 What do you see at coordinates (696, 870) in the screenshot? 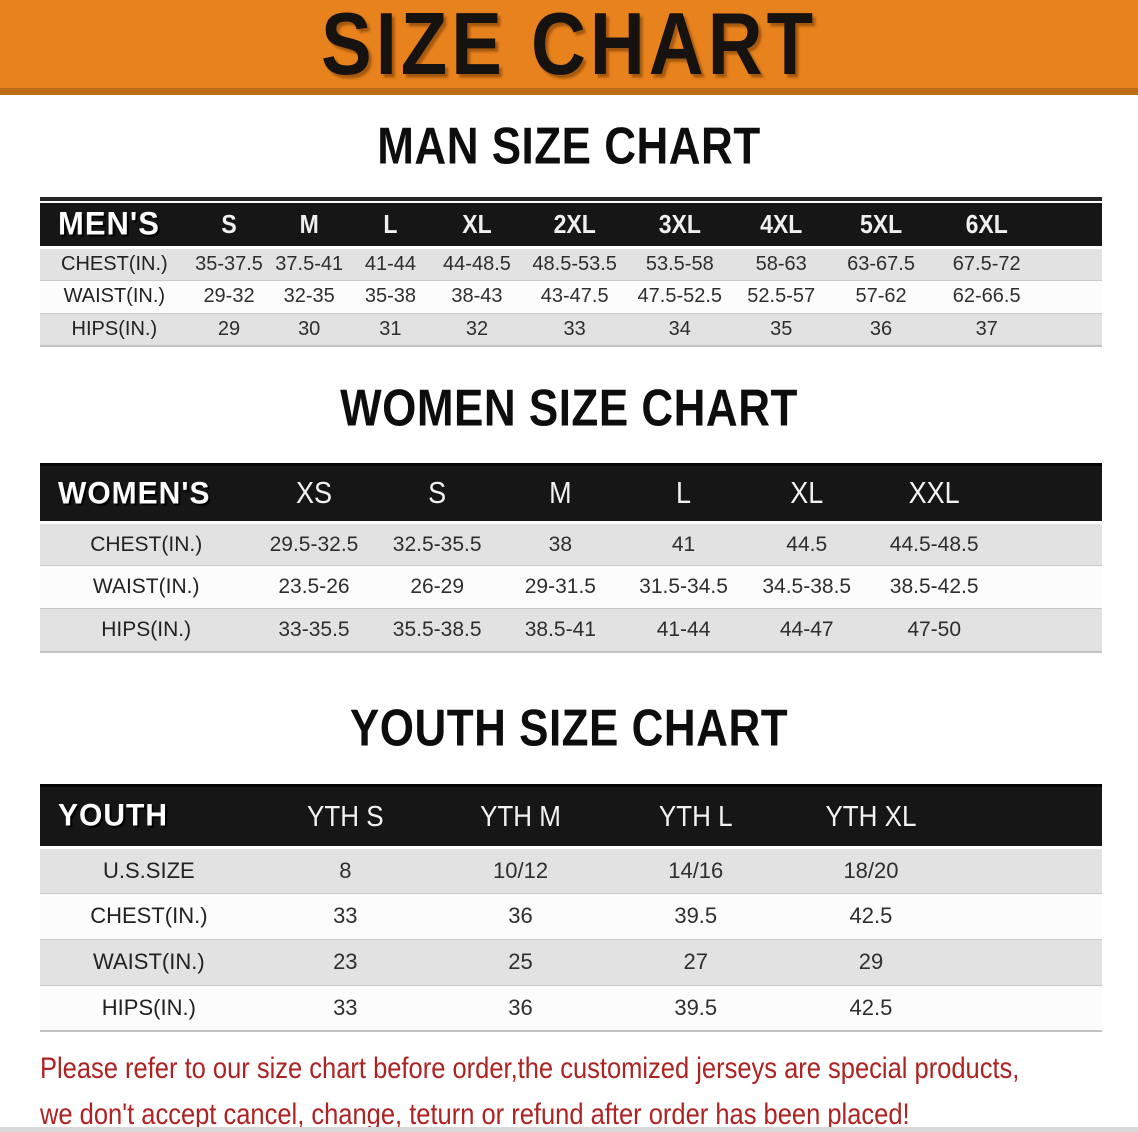
I see `size-cell: 14/16` at bounding box center [696, 870].